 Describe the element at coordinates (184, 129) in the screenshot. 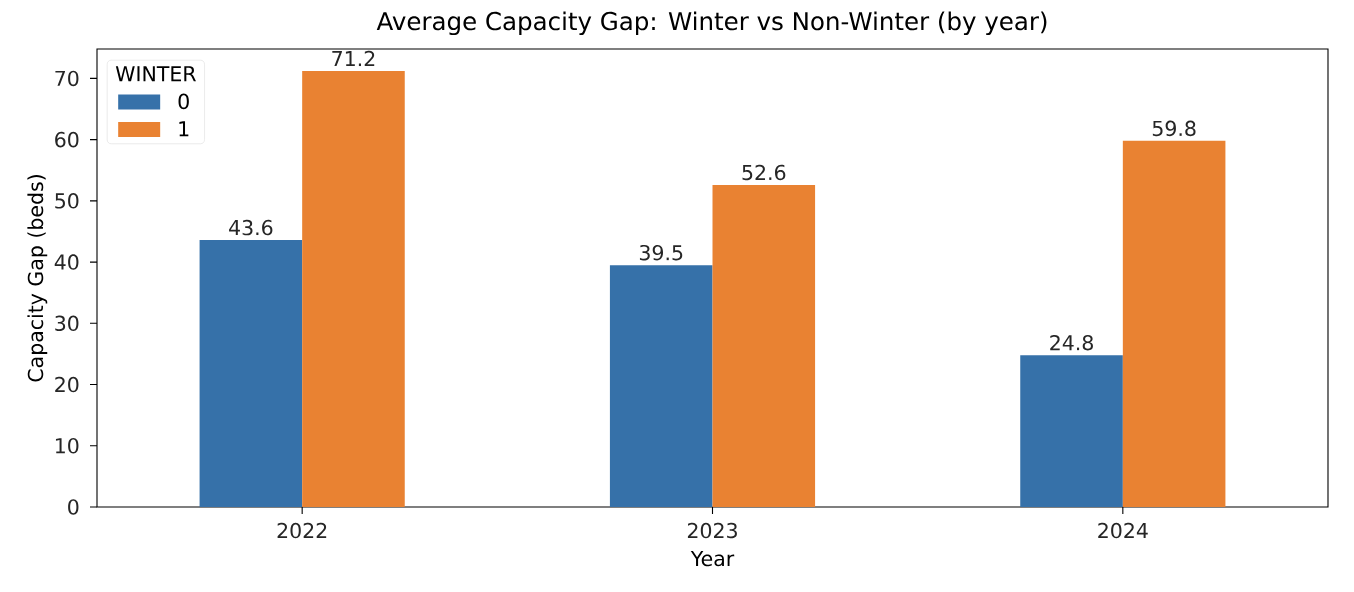

I see `legend-label: 1` at that location.